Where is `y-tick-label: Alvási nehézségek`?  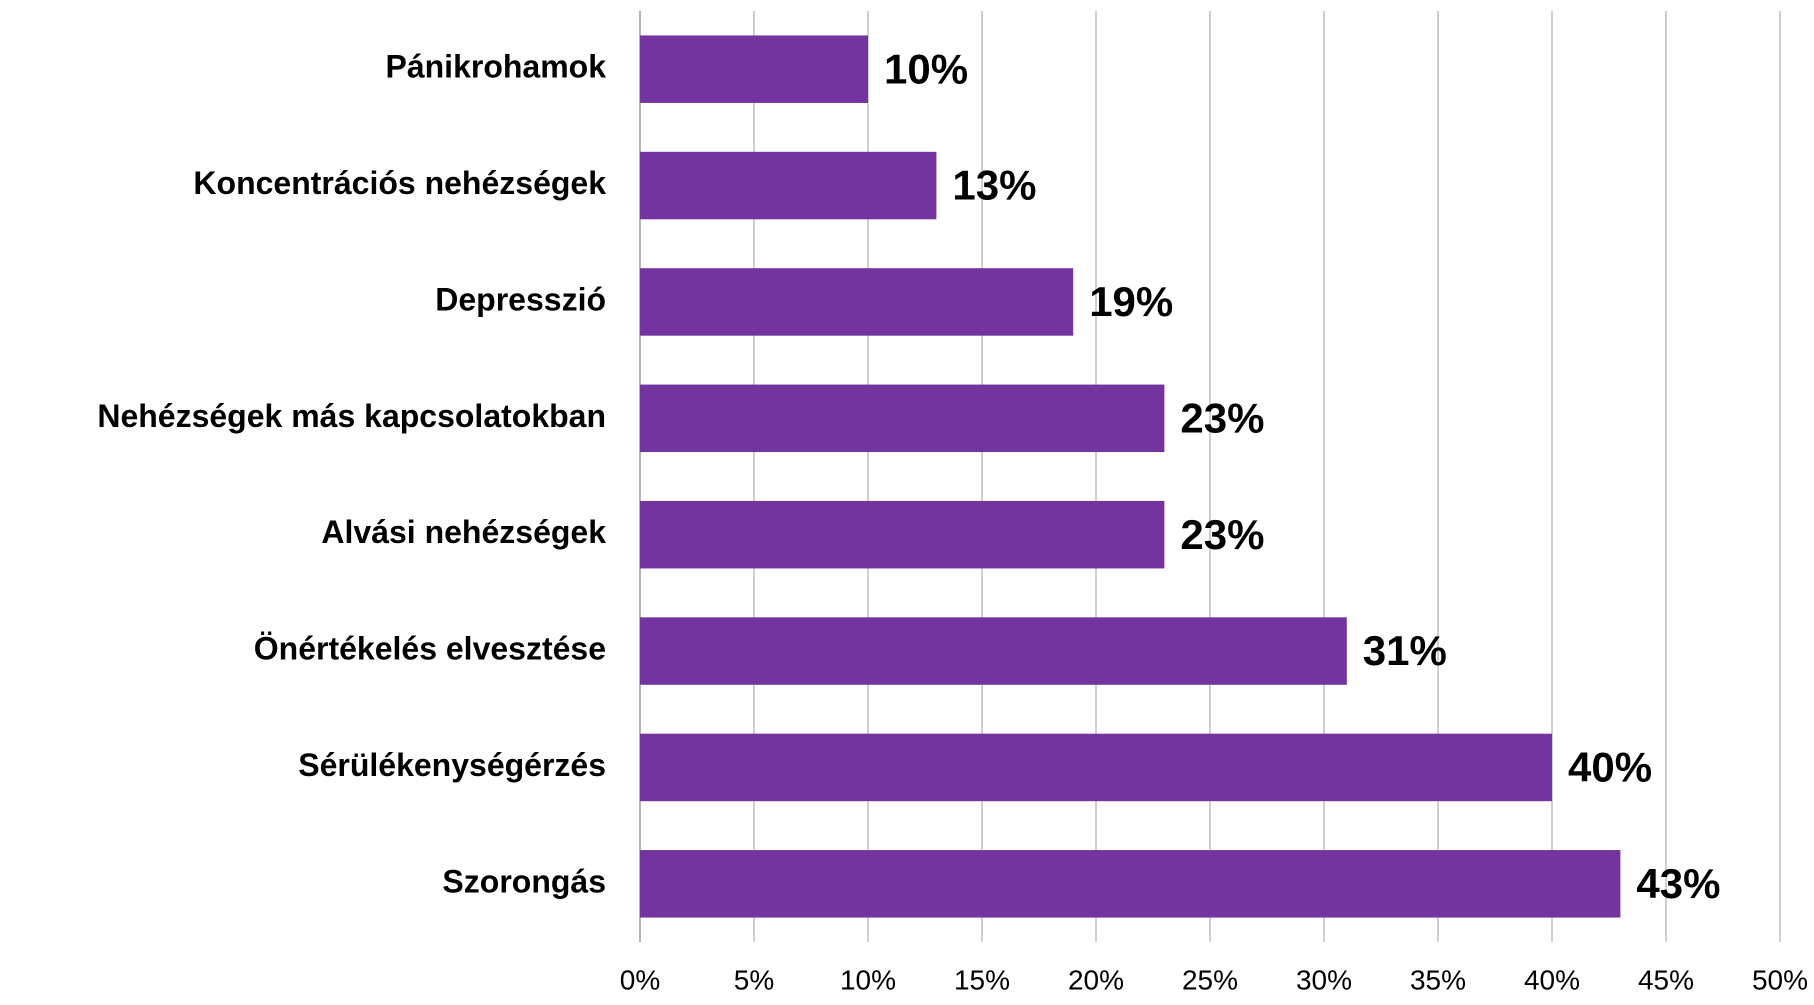 y-tick-label: Alvási nehézségek is located at coordinates (463, 532).